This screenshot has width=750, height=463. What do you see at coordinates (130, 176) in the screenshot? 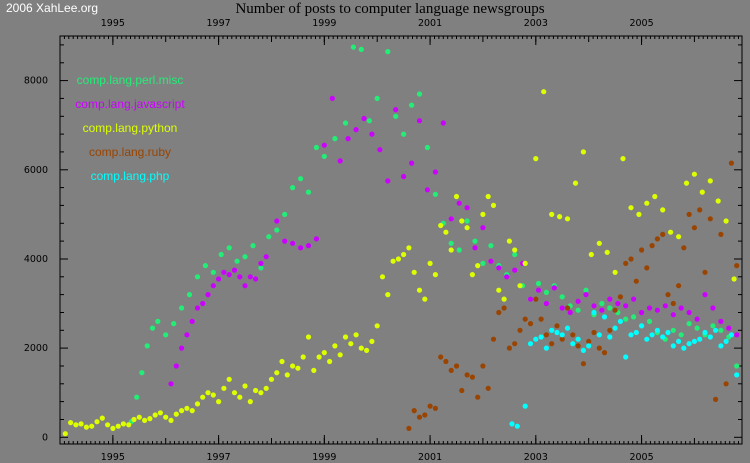
I see `legend-entry-comp-lang-php: comp.lang.php` at bounding box center [130, 176].